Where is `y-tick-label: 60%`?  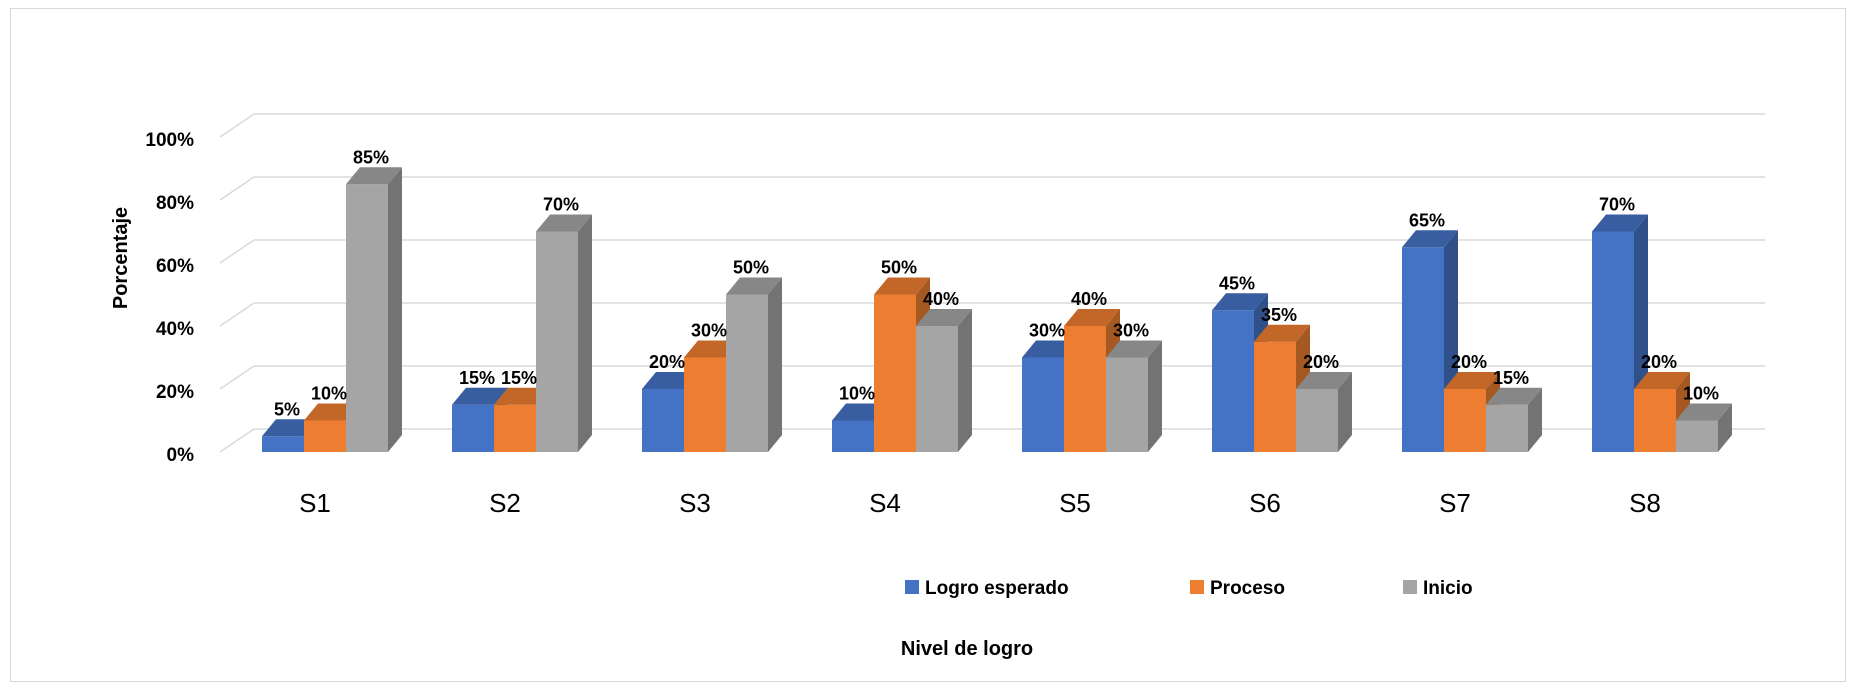
y-tick-label: 60% is located at coordinates (175, 266).